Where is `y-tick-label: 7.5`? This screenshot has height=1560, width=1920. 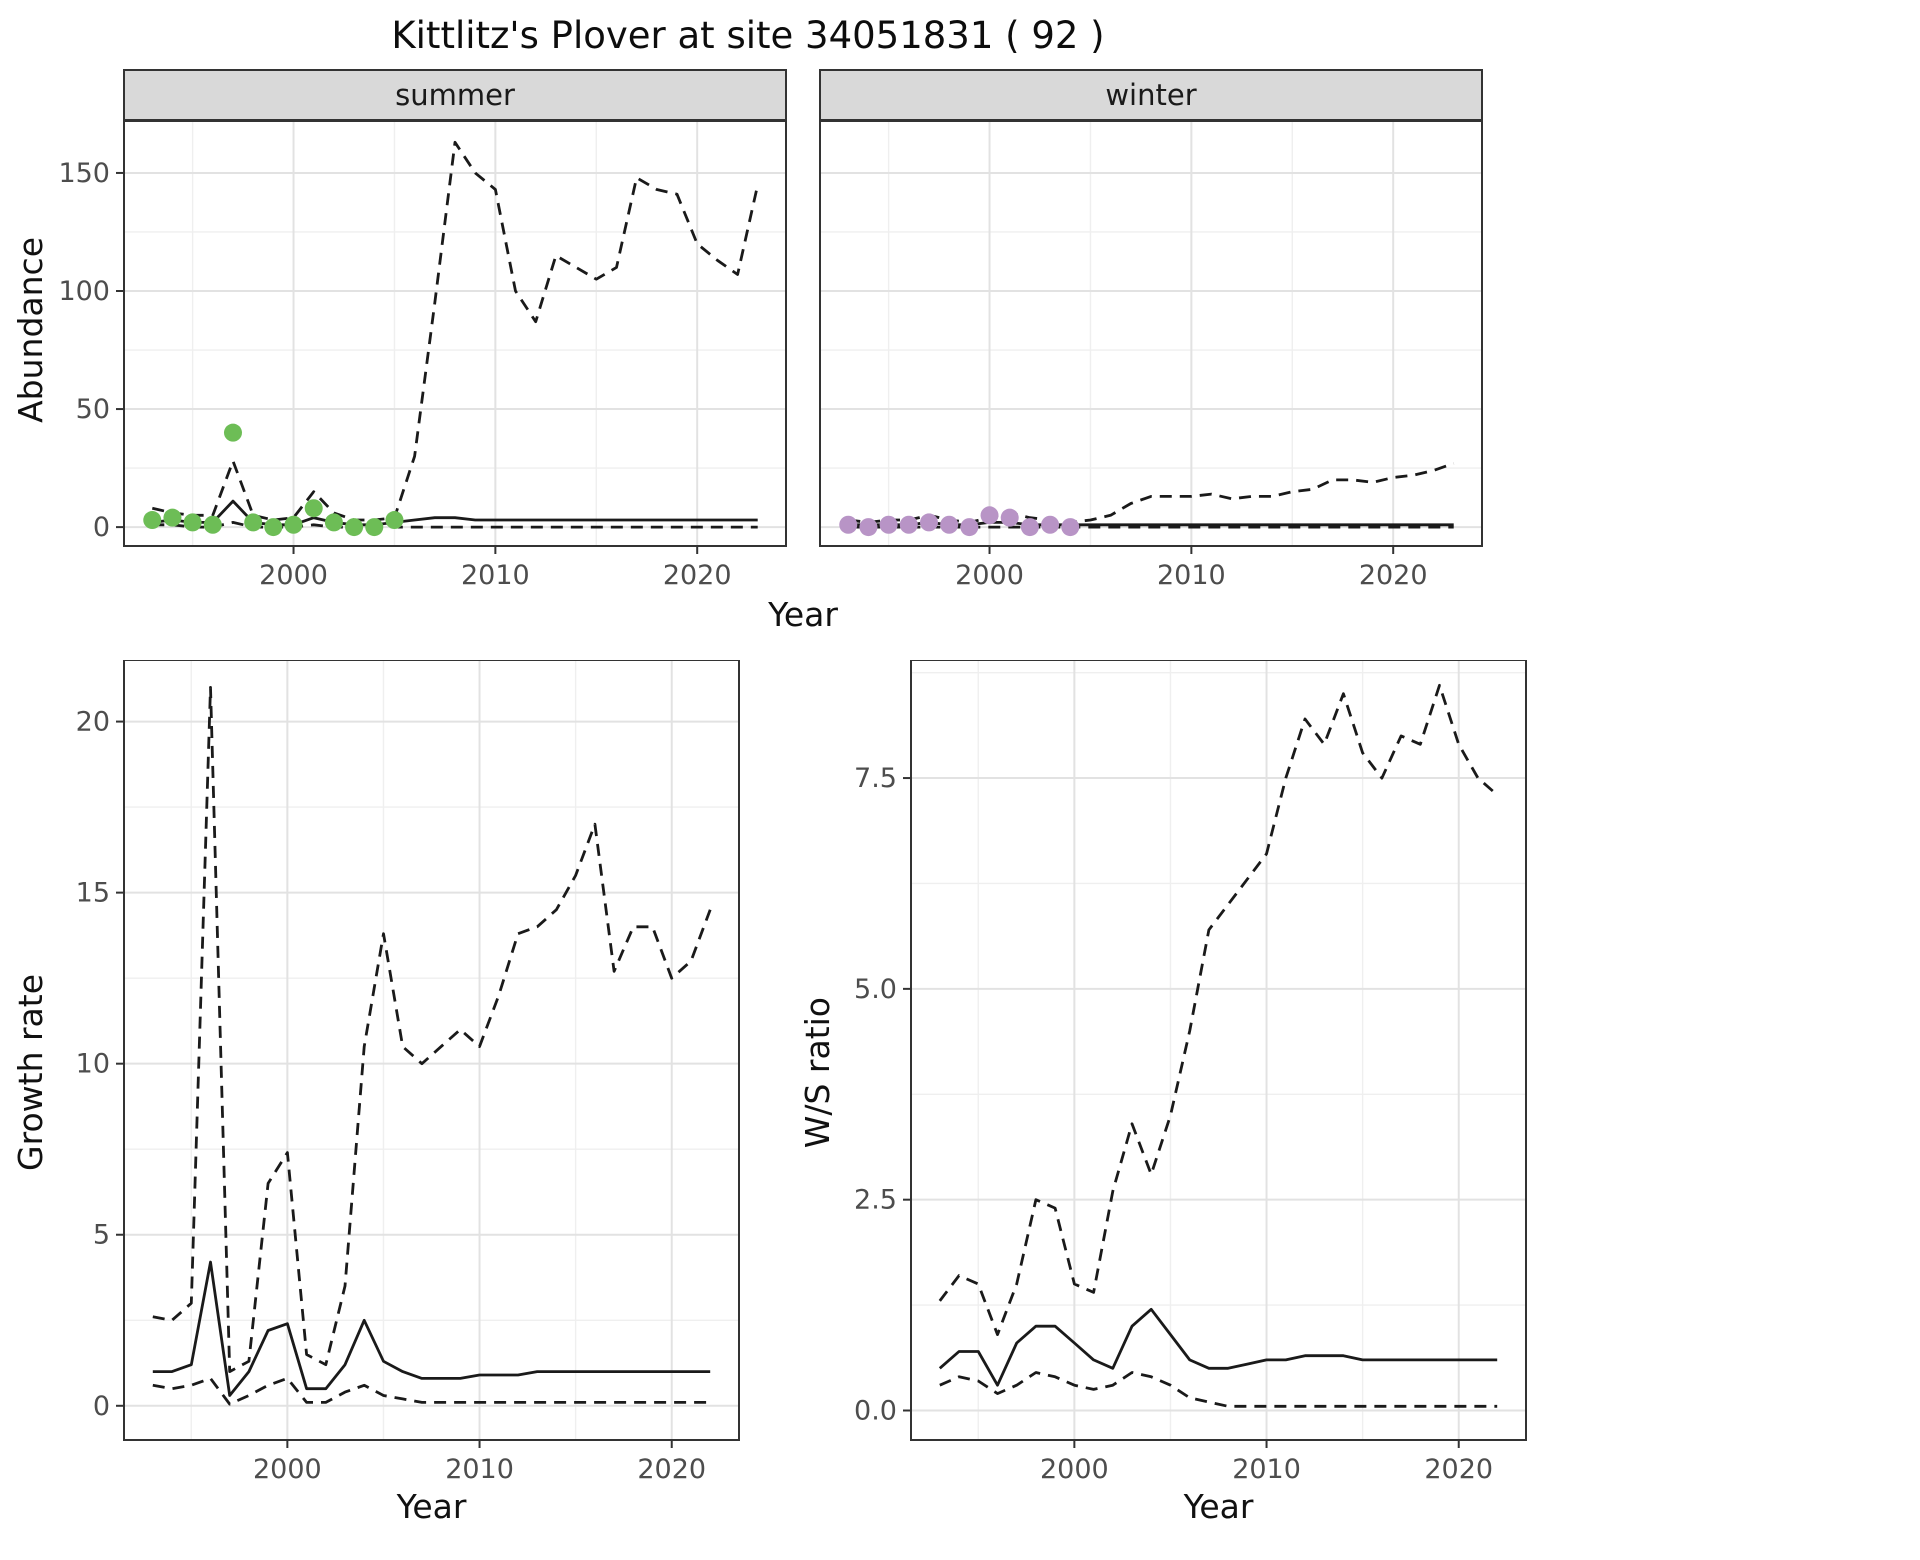 y-tick-label: 7.5 is located at coordinates (875, 778).